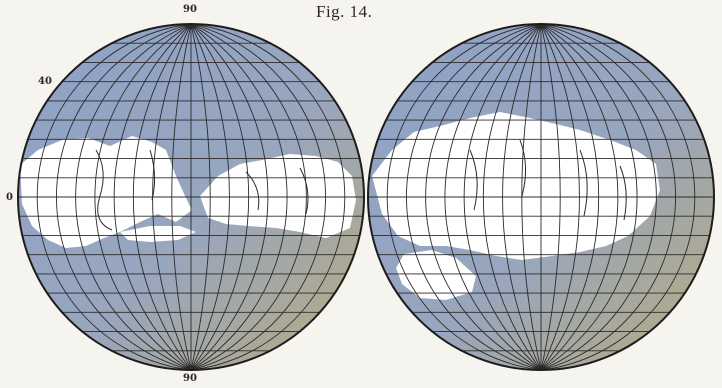 The height and width of the screenshot is (388, 722). What do you see at coordinates (45, 81) in the screenshot?
I see `latitude-40-label: 40` at bounding box center [45, 81].